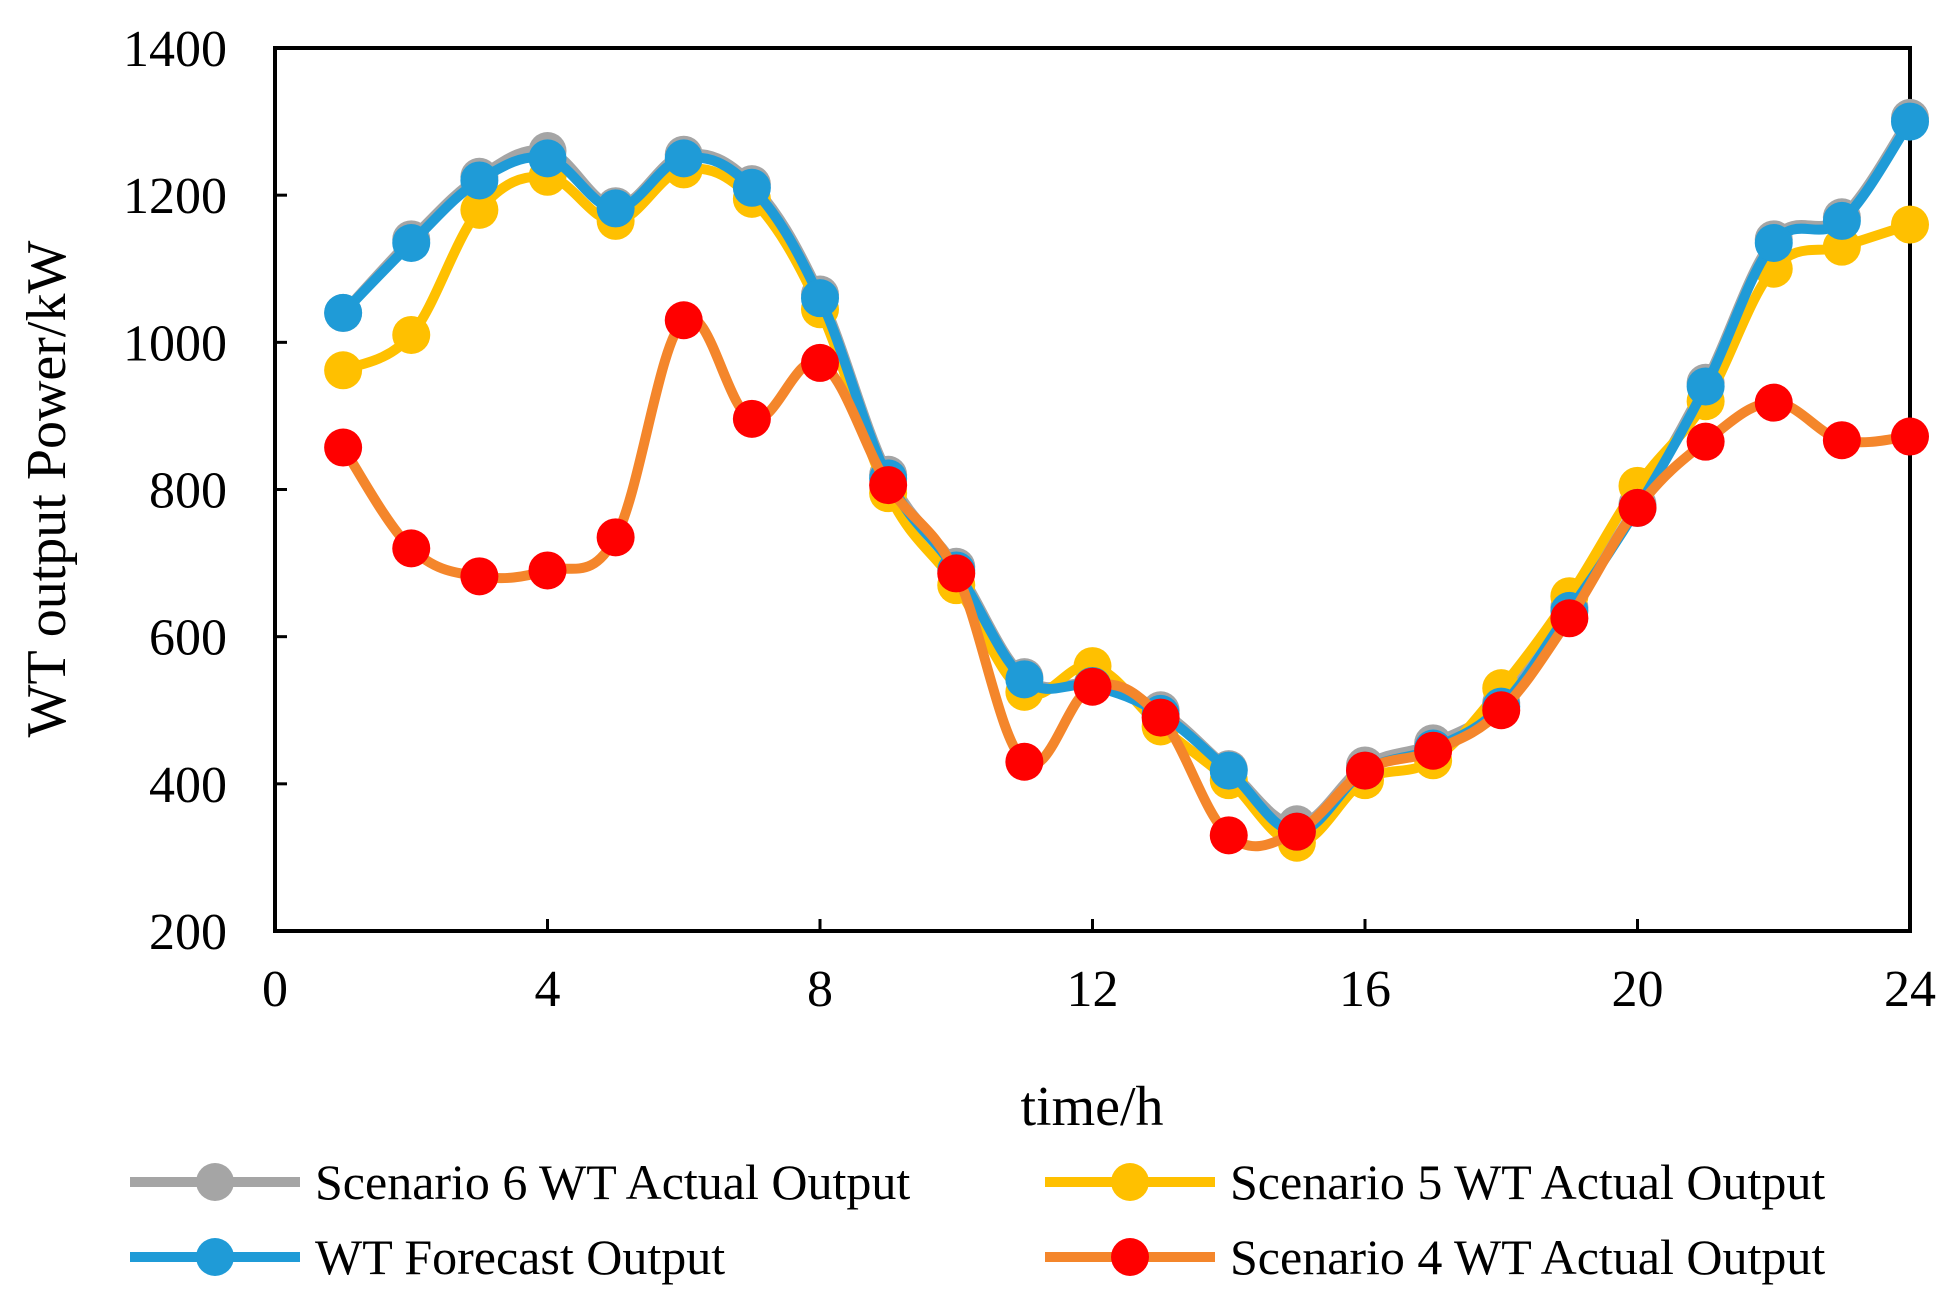  I want to click on legend-label: Scenario 4 WT Actual Output, so click(1527, 1257).